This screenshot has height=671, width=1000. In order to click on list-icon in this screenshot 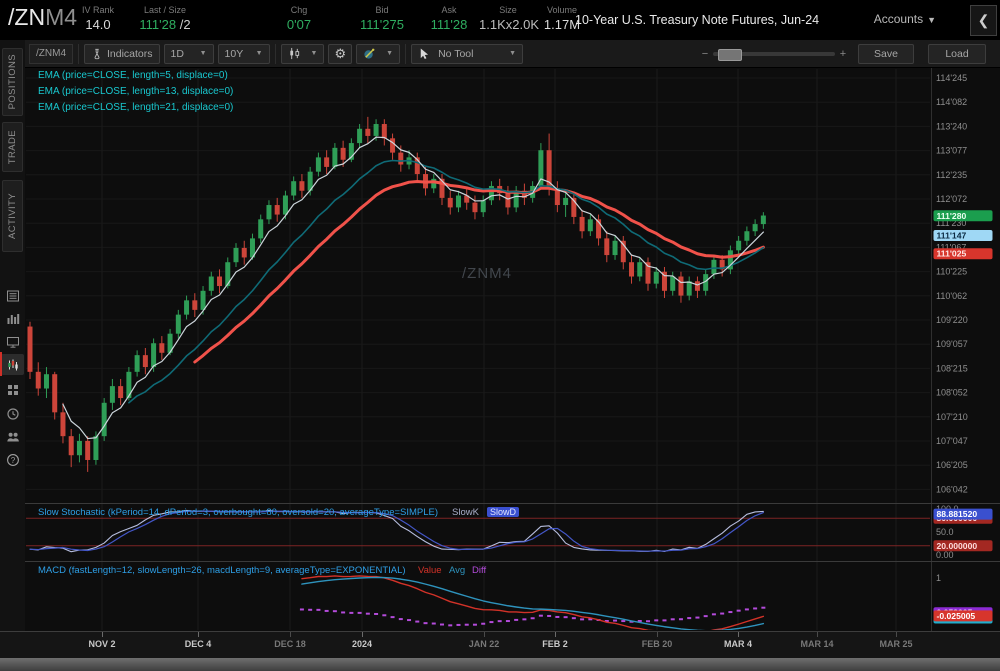, I will do `click(12, 295)`.